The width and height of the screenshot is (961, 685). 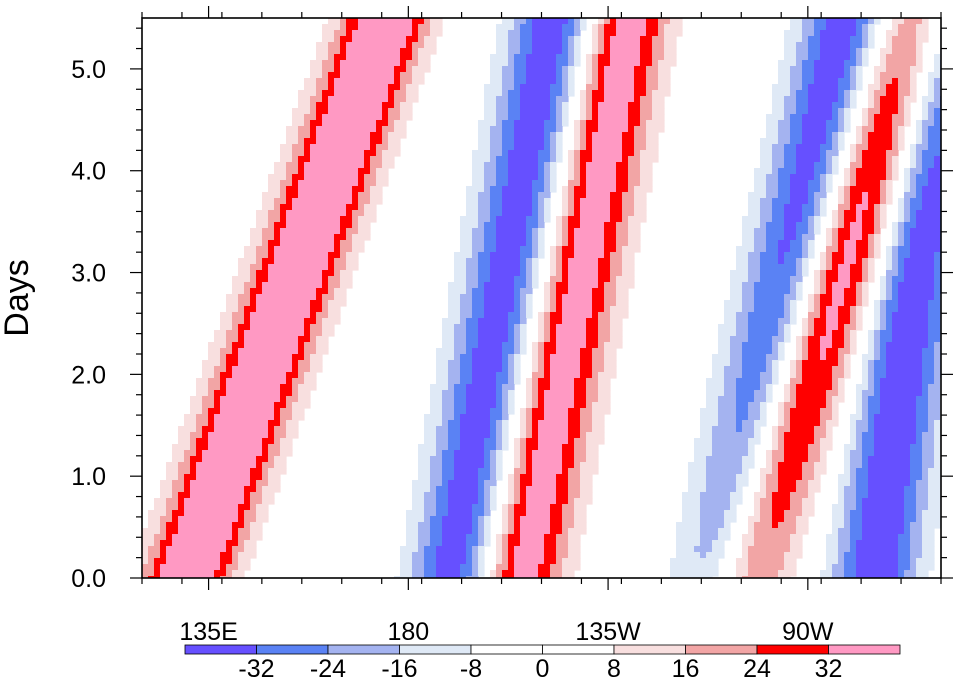 What do you see at coordinates (614, 667) in the screenshot?
I see `colorbar-label: 8` at bounding box center [614, 667].